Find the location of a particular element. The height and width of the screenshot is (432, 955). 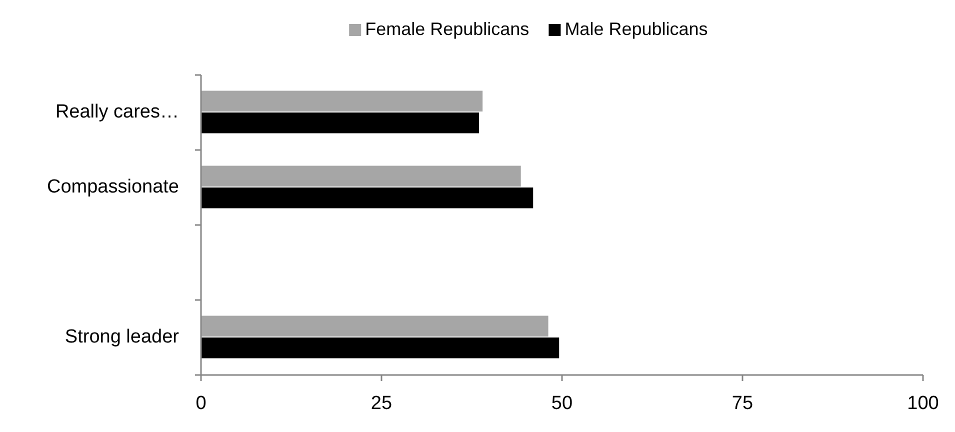

x-tick-label: 75 is located at coordinates (743, 403).